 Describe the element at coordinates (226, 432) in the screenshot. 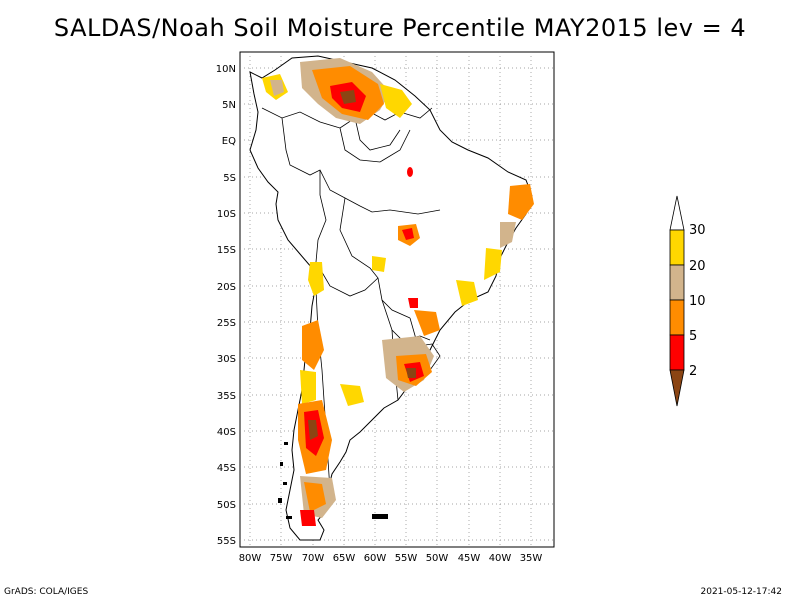

I see `lat-label-40s: 40S` at that location.